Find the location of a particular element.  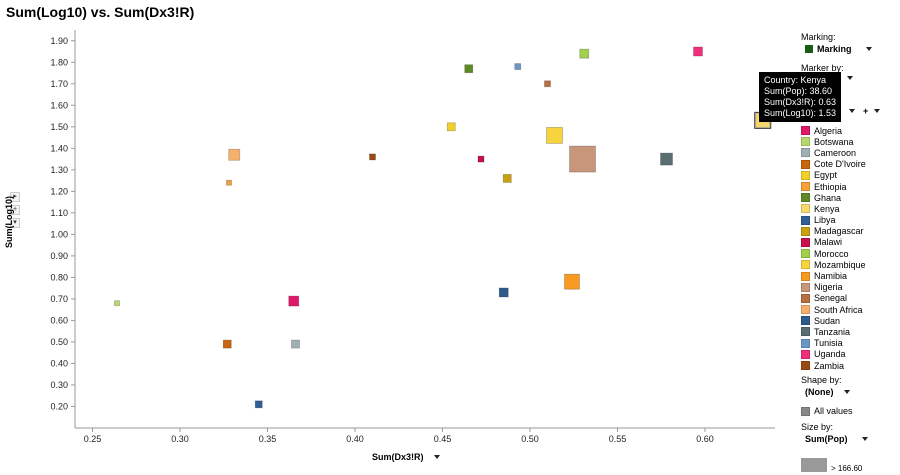

shape-by-dropdown: (None) is located at coordinates (827, 392).